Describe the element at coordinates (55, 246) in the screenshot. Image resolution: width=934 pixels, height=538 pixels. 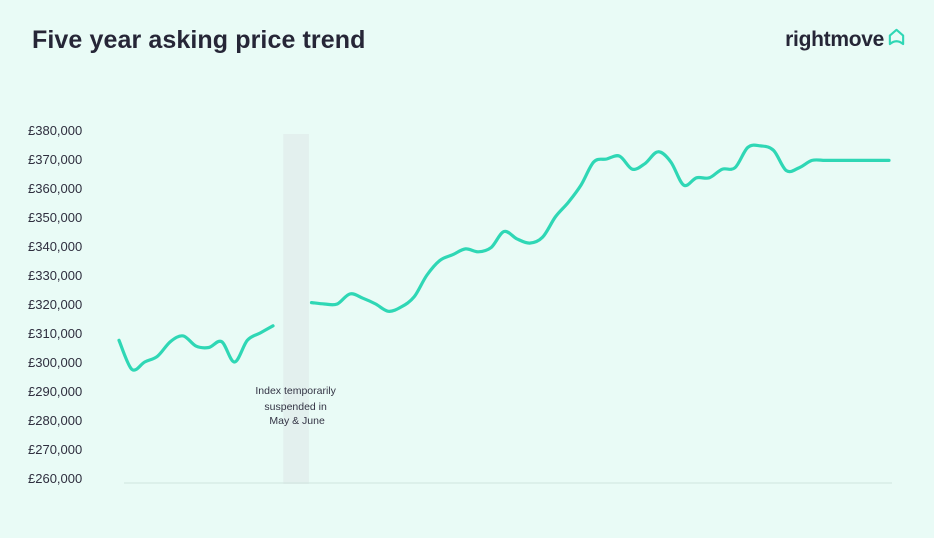
I see `y-tick-label: £340,000` at that location.